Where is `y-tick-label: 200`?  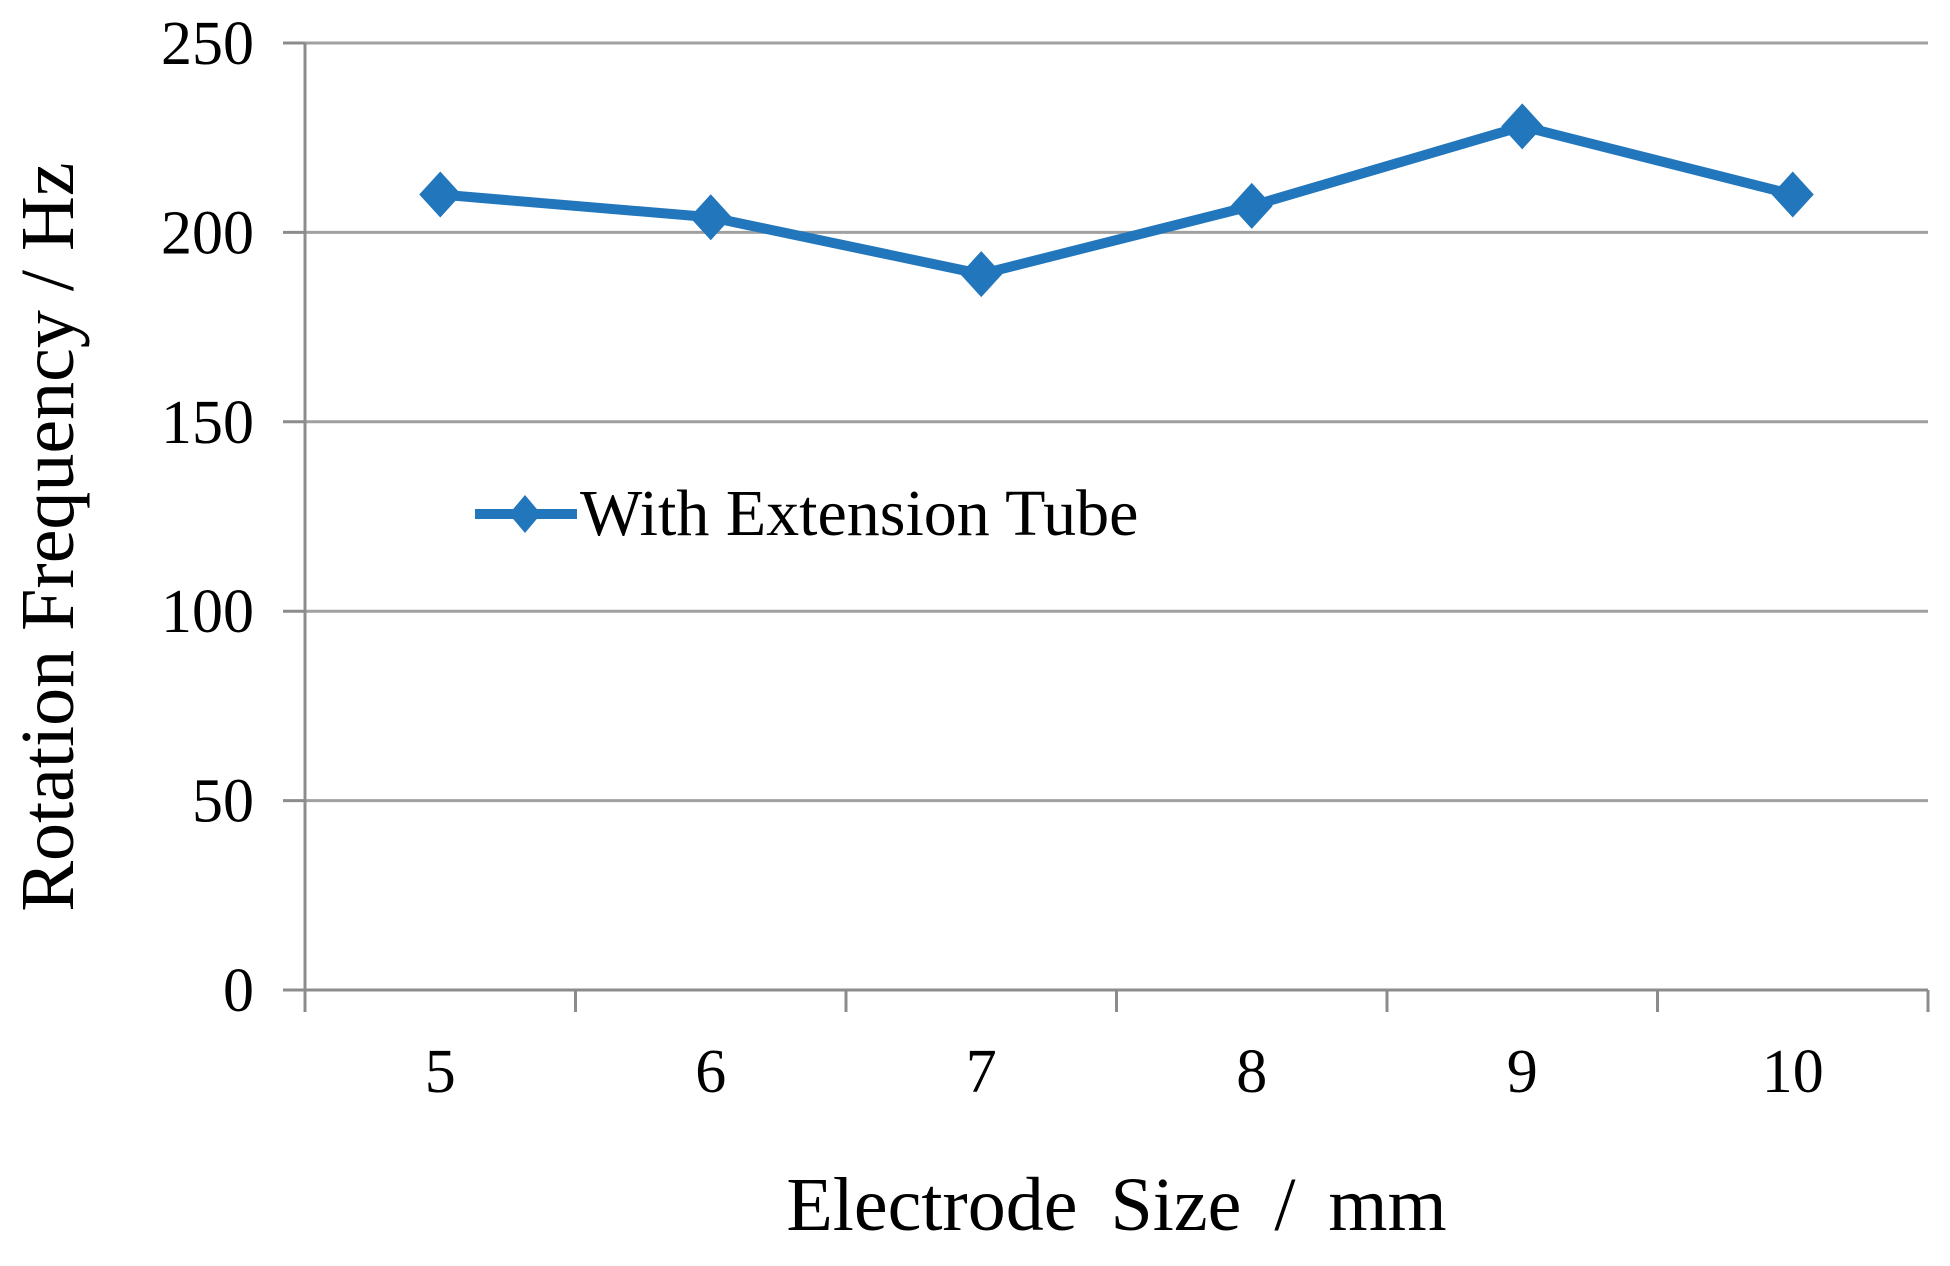 y-tick-label: 200 is located at coordinates (207, 233).